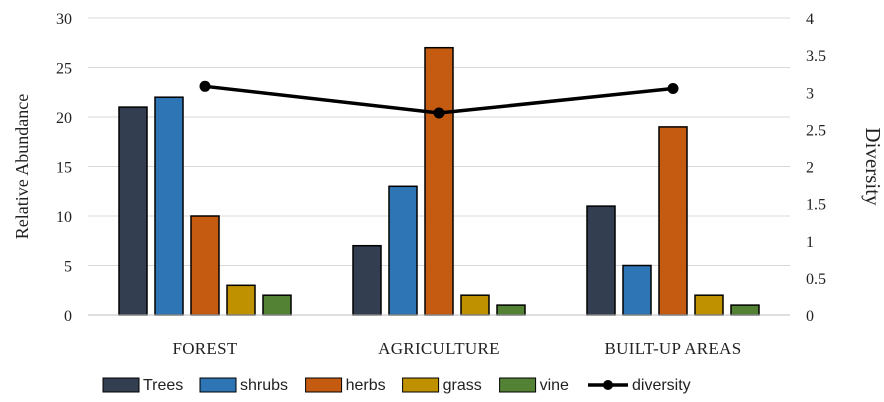  Describe the element at coordinates (324, 385) in the screenshot. I see `legend-swatch-herbs` at that location.